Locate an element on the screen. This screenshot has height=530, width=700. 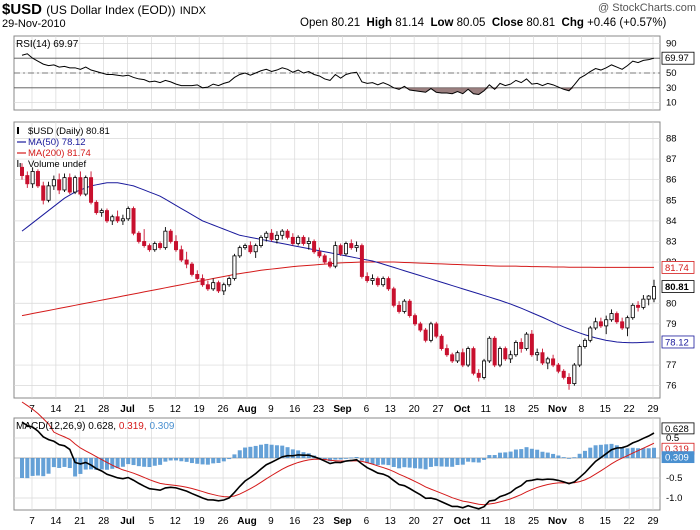
x-tick-label: Aug is located at coordinates (246, 521).